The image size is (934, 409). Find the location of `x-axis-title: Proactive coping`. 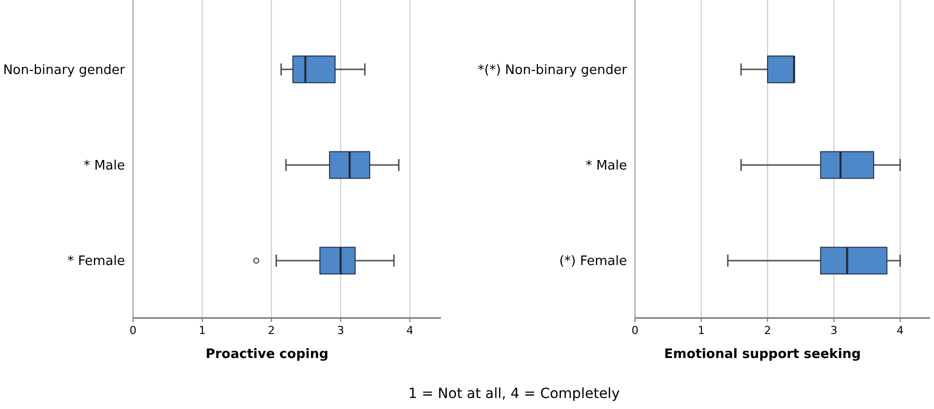

x-axis-title: Proactive coping is located at coordinates (267, 354).